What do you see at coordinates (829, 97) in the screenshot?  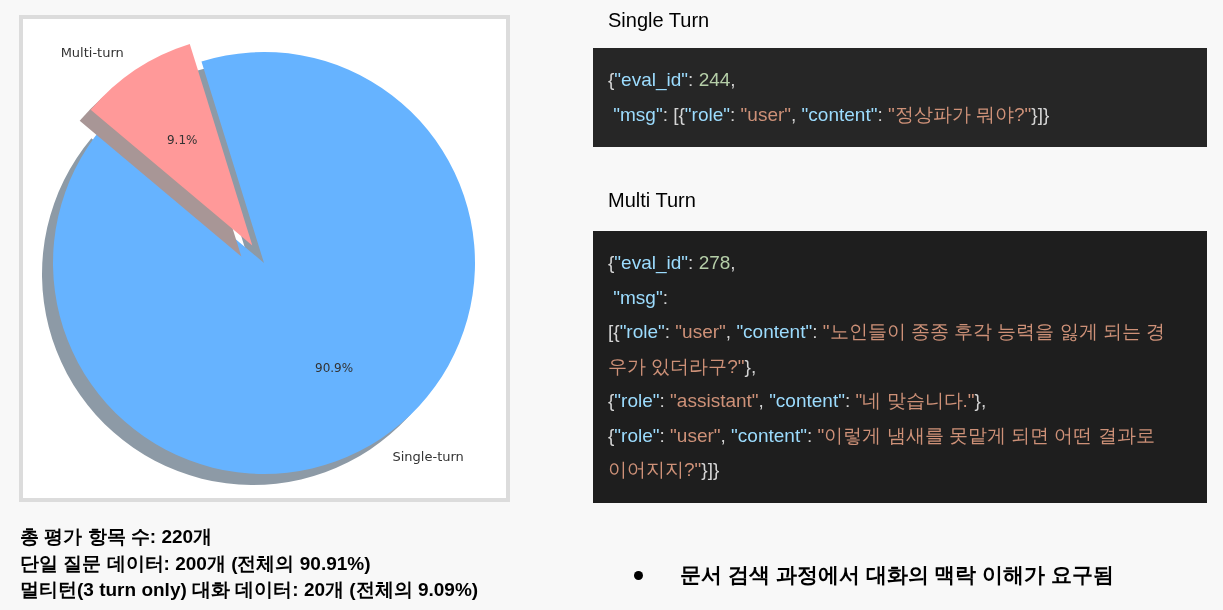 I see `text: {"eval_id": 244, "msg": [{"role": "user", "content": "정상파가 뭐야?"}]}` at bounding box center [829, 97].